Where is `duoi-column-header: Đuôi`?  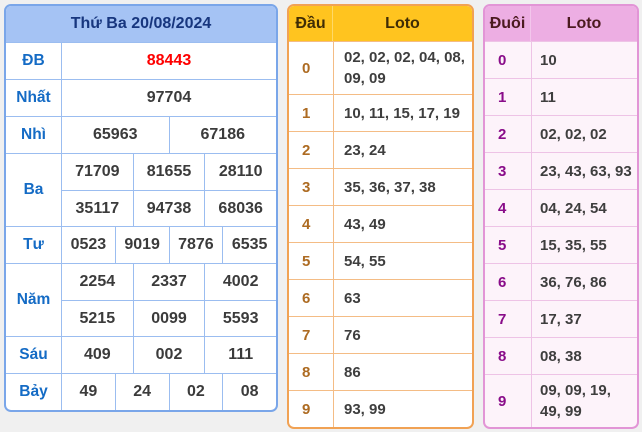 duoi-column-header: Đuôi is located at coordinates (508, 23).